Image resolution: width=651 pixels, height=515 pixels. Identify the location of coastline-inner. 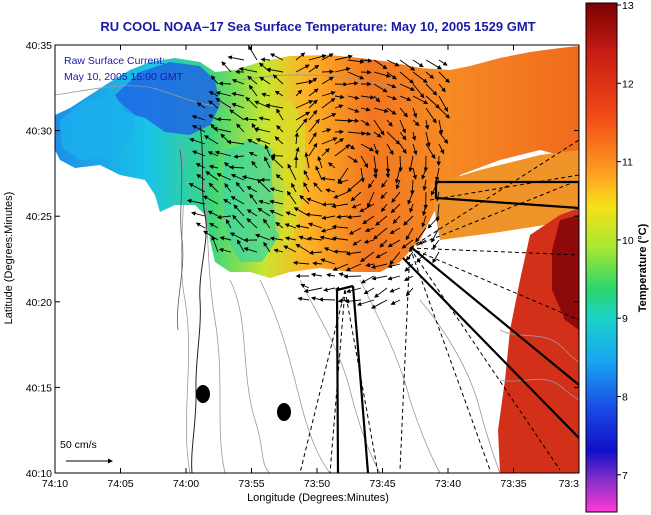
(180, 240).